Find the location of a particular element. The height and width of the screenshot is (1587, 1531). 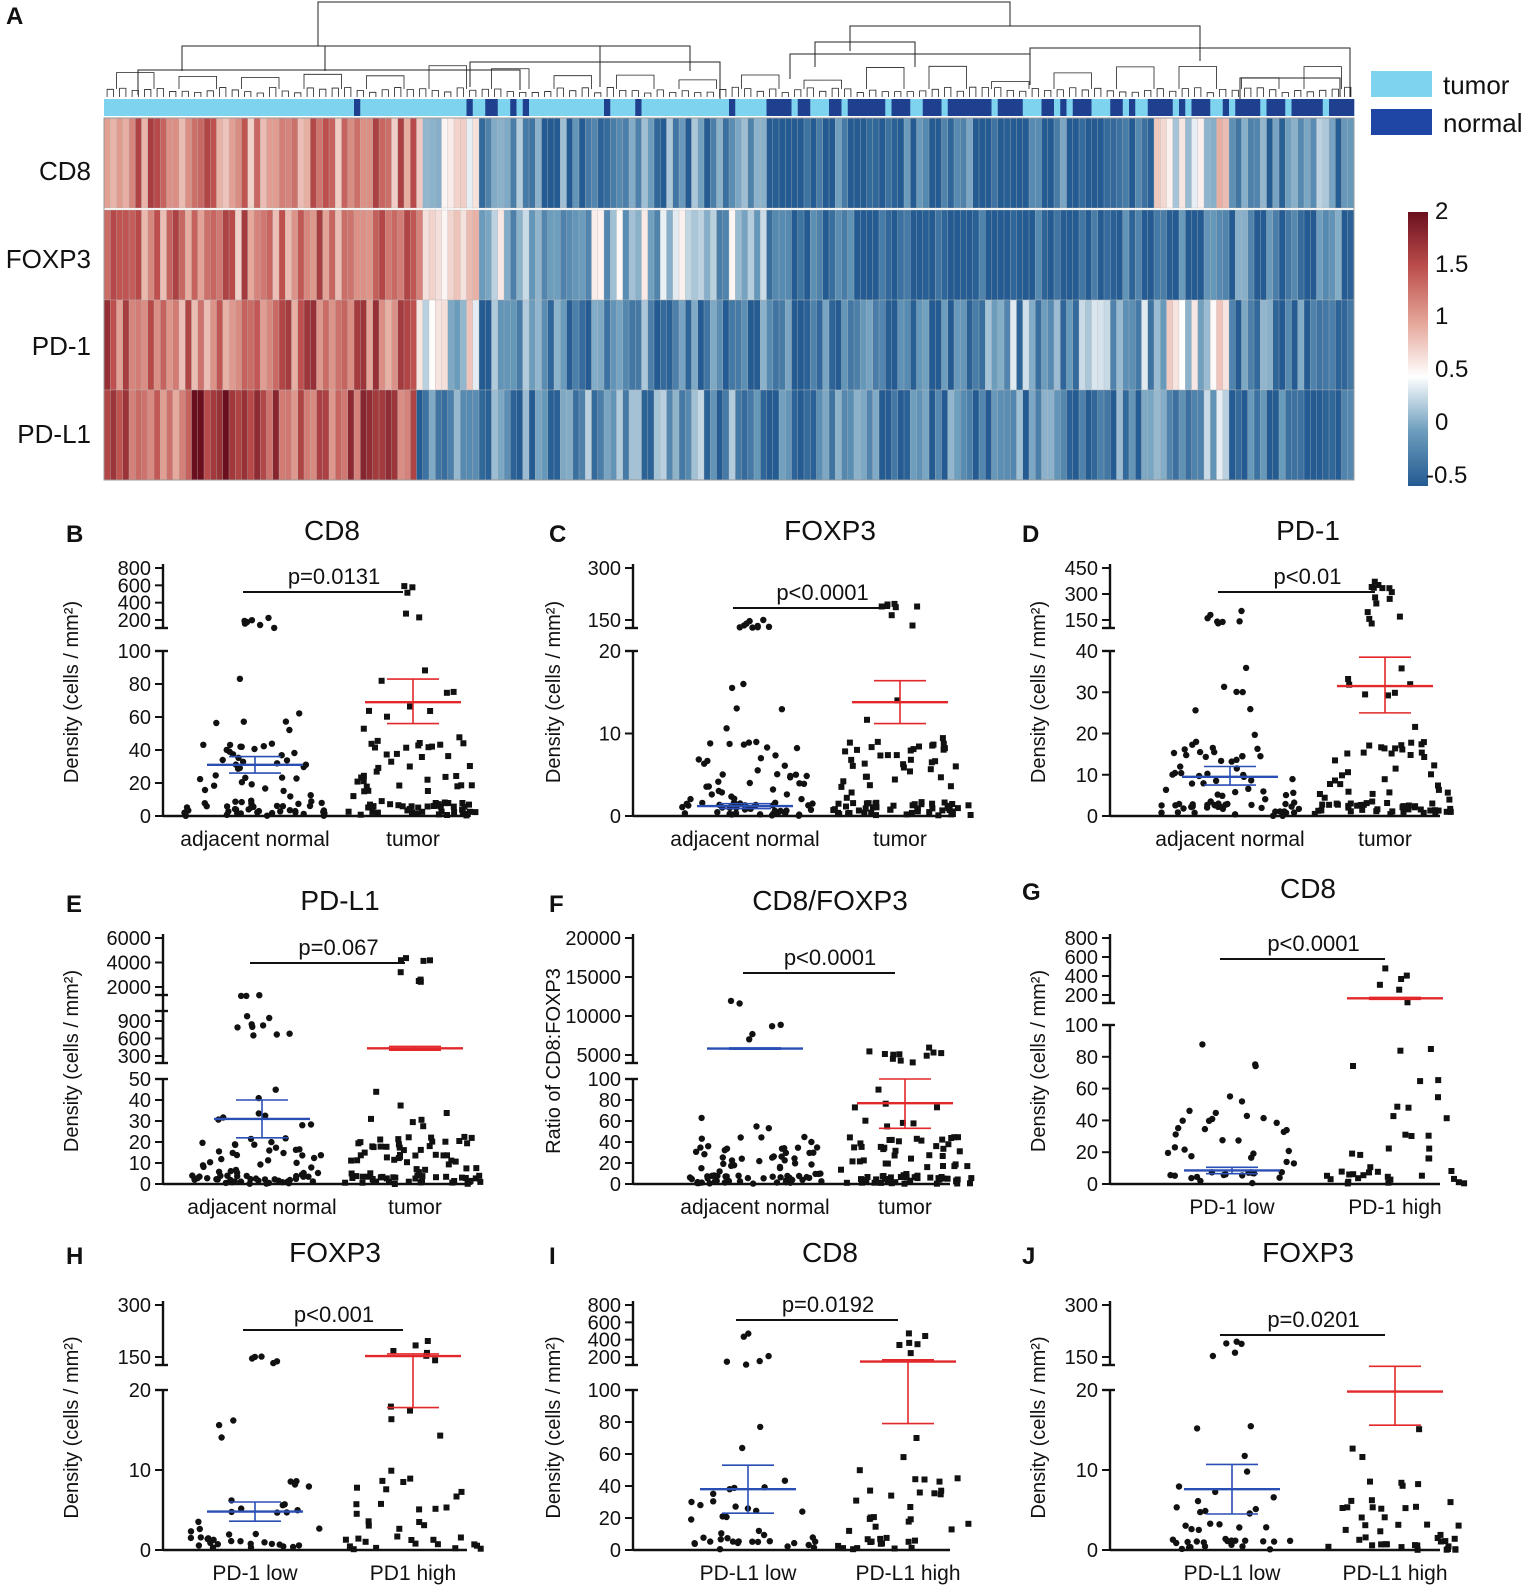

y-tick-label: 600 is located at coordinates (134, 1040).